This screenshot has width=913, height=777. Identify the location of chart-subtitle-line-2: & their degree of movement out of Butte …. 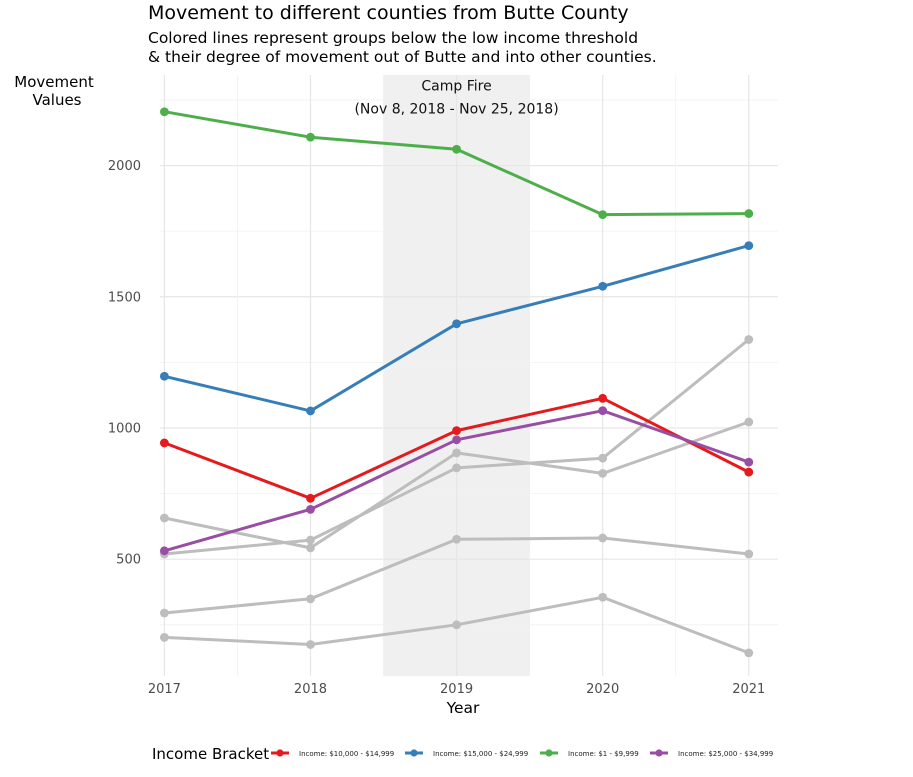
(402, 57).